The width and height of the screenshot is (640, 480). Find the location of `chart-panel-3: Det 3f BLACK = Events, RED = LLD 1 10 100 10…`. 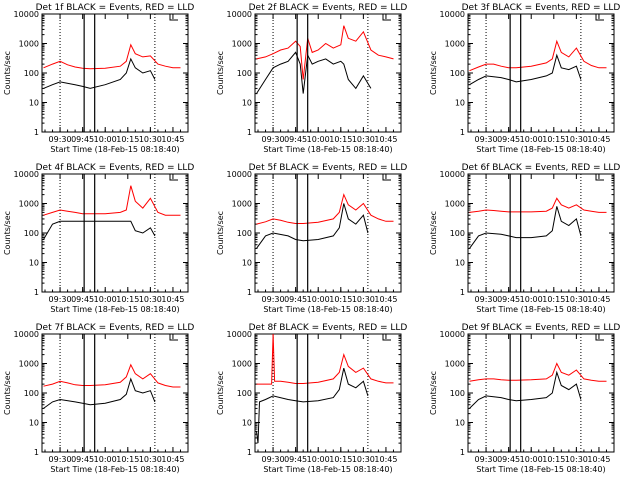

chart-panel-3: Det 3f BLACK = Events, RED = LLD 1 10 100 10… is located at coordinates (524, 78).